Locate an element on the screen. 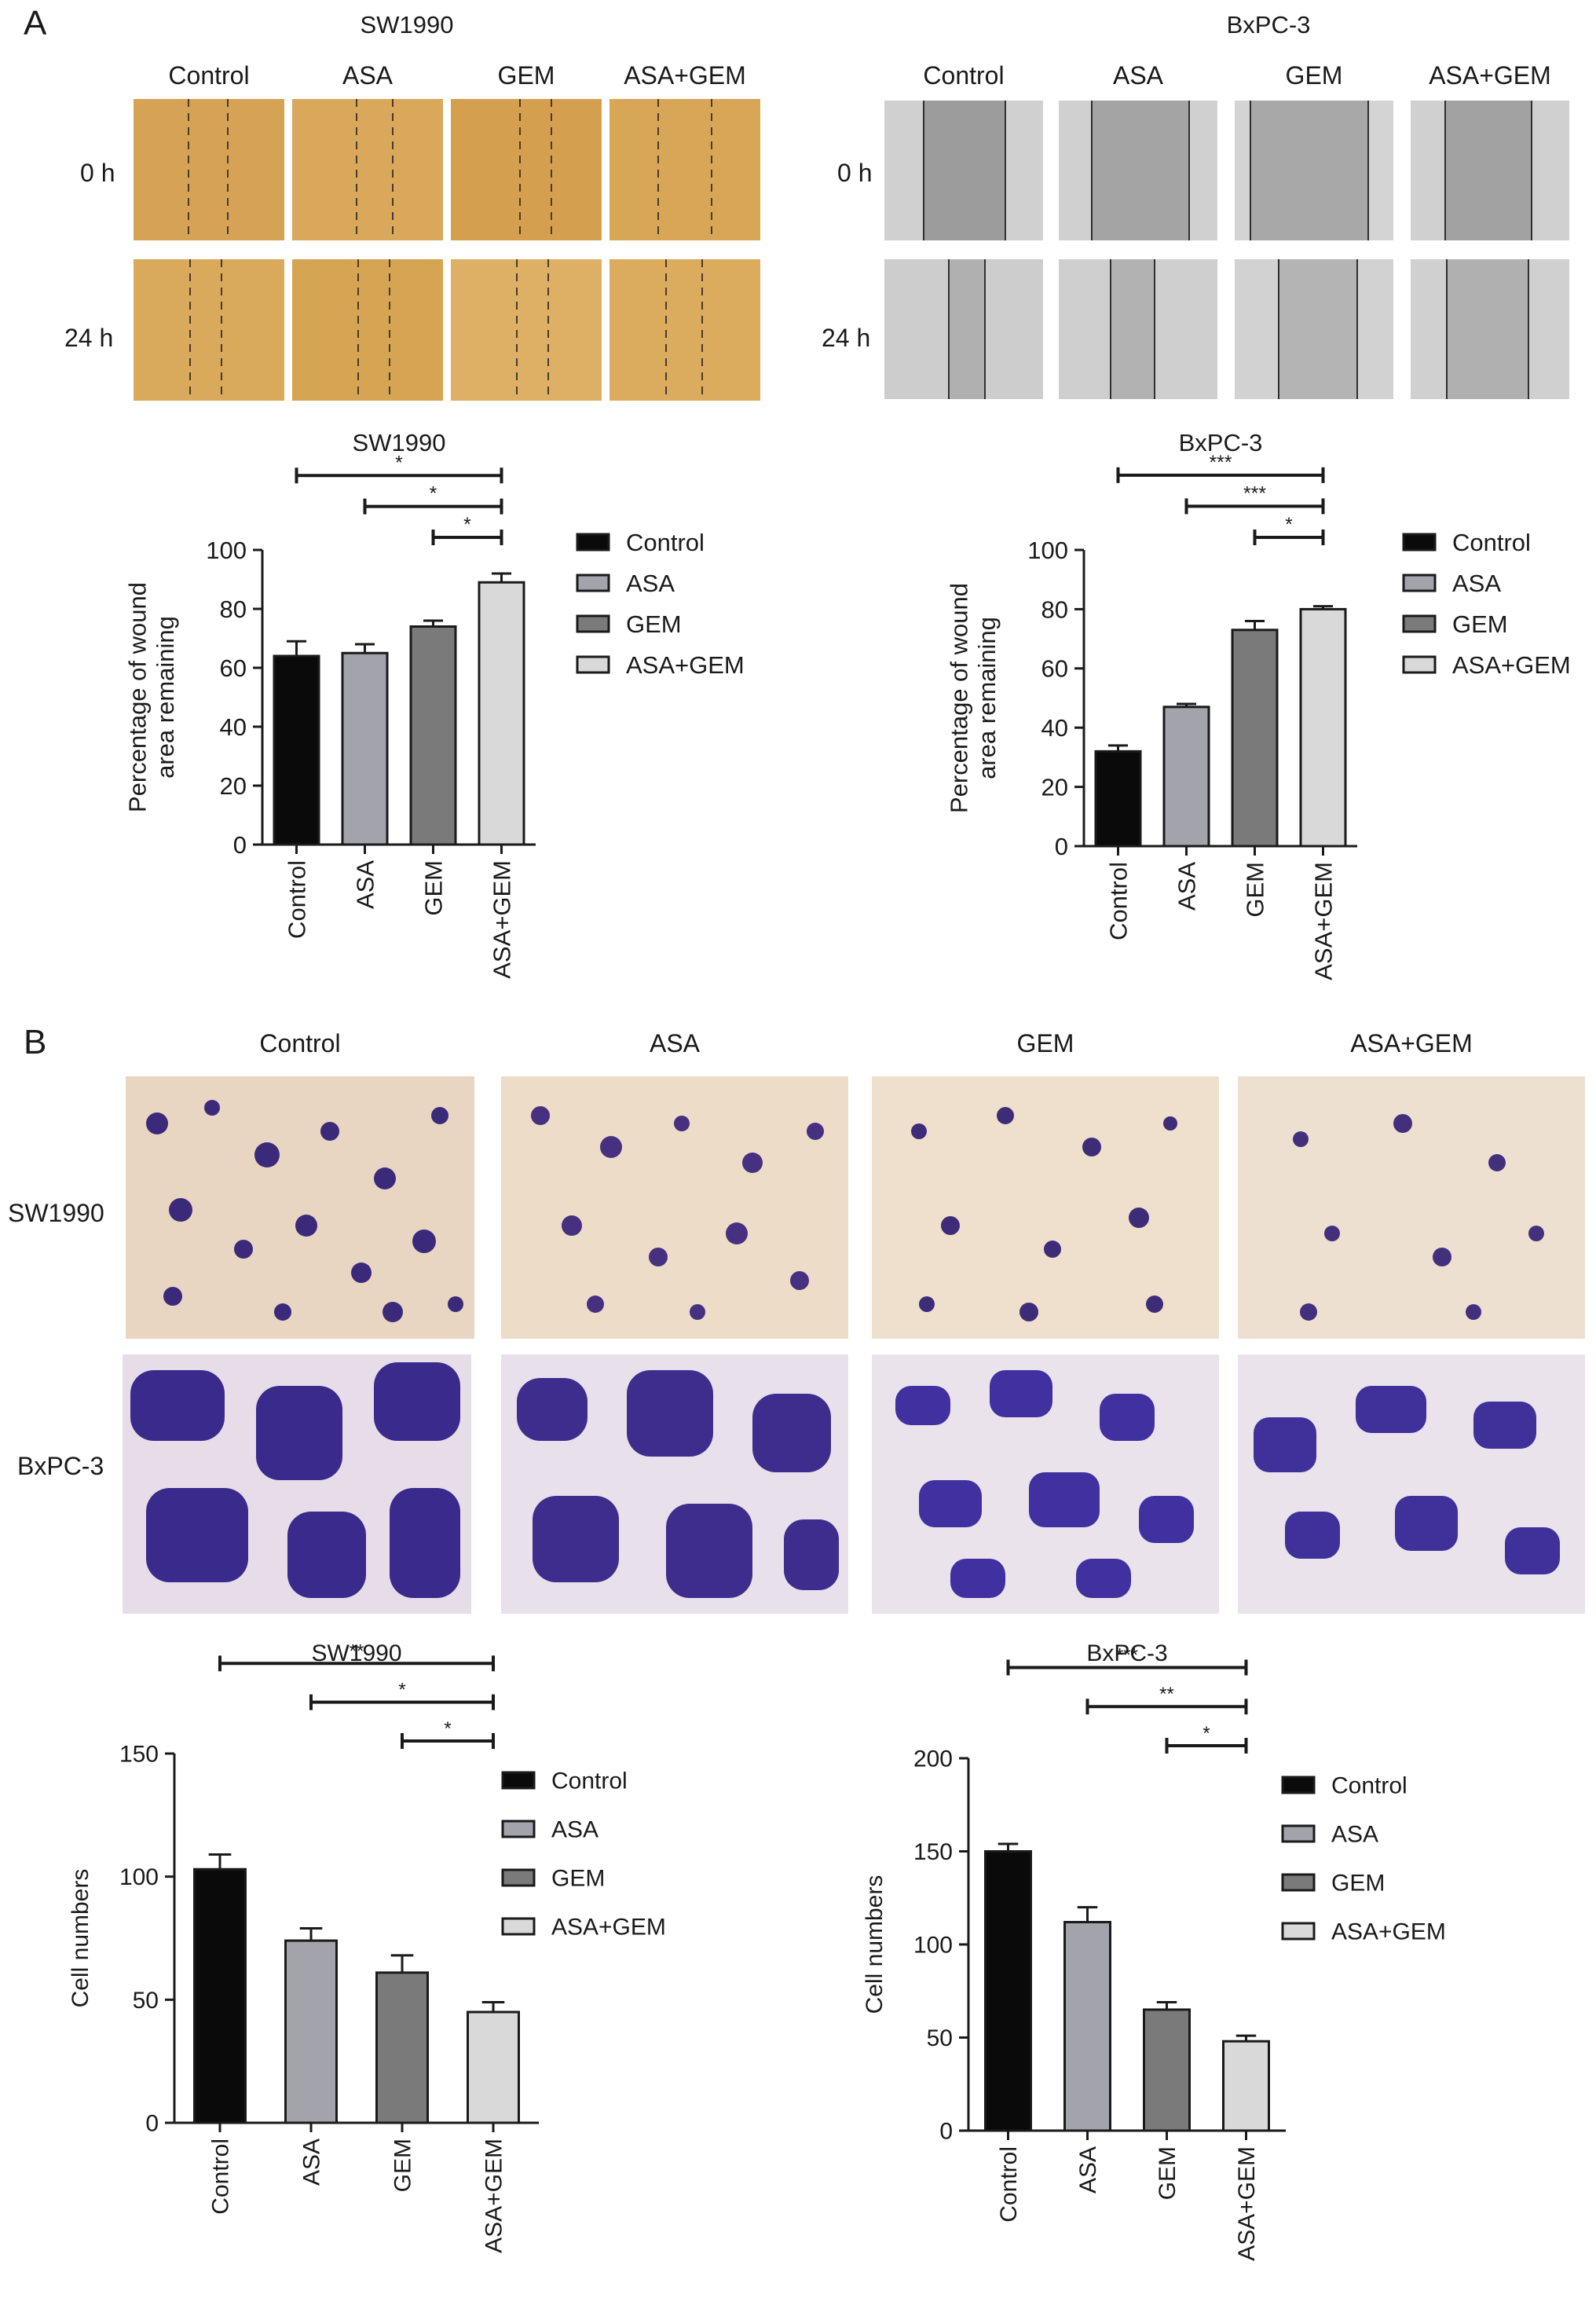 The width and height of the screenshot is (1596, 2298). y-axis-label: Cell numbers is located at coordinates (875, 1945).